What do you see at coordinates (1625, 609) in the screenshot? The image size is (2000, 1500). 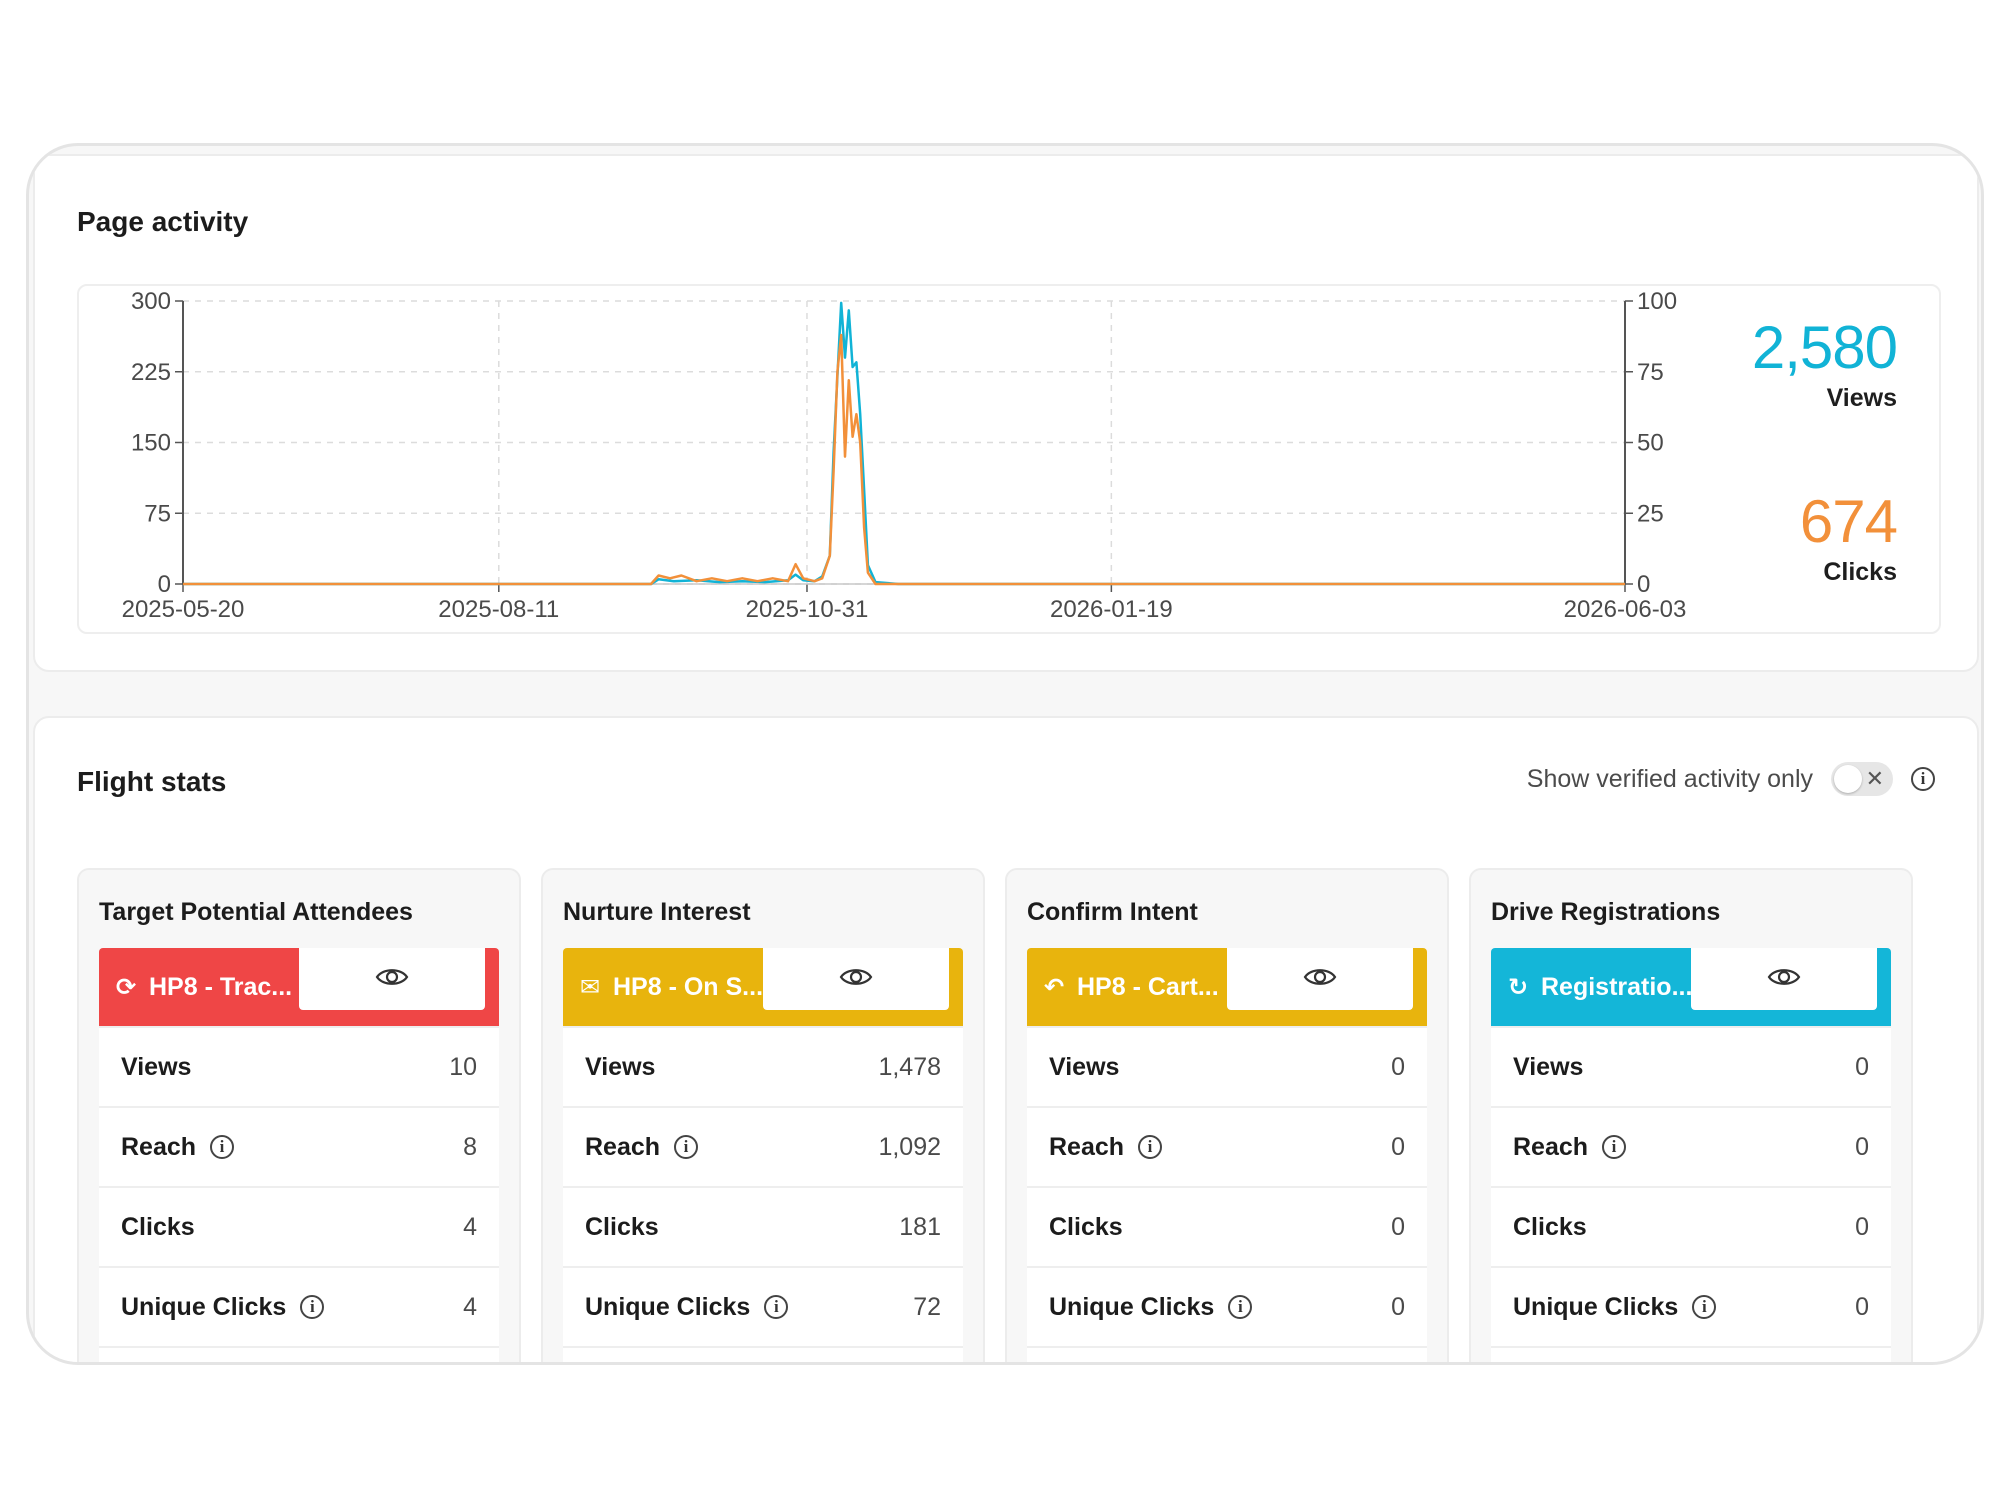 I see `x-axis-tick-label: 2026-06-03` at bounding box center [1625, 609].